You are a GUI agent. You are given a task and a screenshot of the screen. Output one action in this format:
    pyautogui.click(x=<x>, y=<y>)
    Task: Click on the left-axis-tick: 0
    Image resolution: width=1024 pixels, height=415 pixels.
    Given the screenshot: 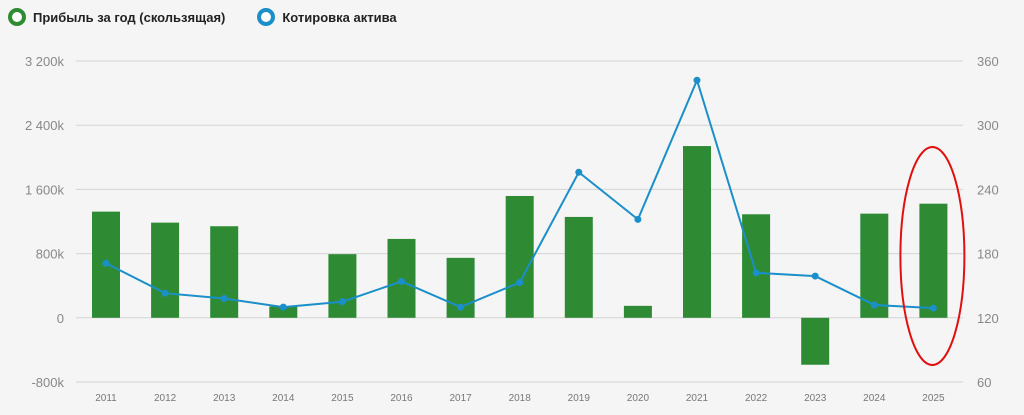 What is the action you would take?
    pyautogui.click(x=60, y=318)
    